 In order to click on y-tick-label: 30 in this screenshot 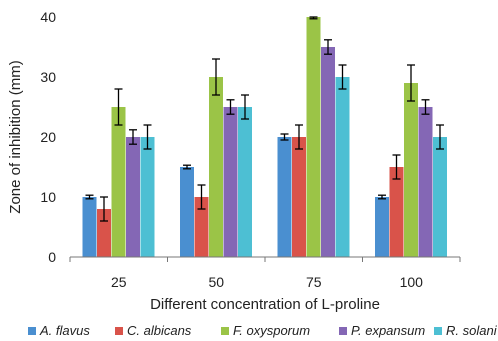, I will do `click(48, 77)`.